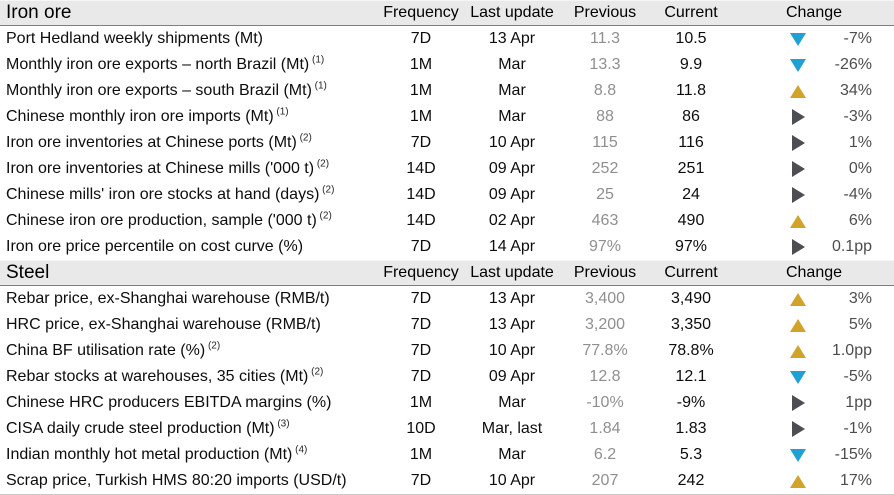 Image resolution: width=894 pixels, height=495 pixels. What do you see at coordinates (605, 298) in the screenshot?
I see `previous-cell: 3,400` at bounding box center [605, 298].